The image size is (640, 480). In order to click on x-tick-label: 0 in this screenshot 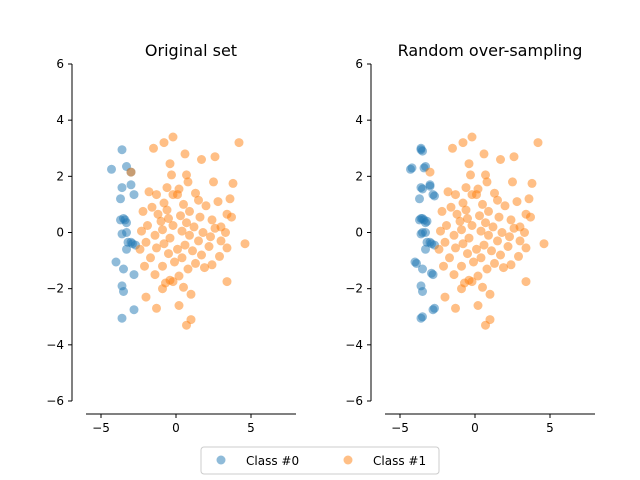, I will do `click(176, 428)`.